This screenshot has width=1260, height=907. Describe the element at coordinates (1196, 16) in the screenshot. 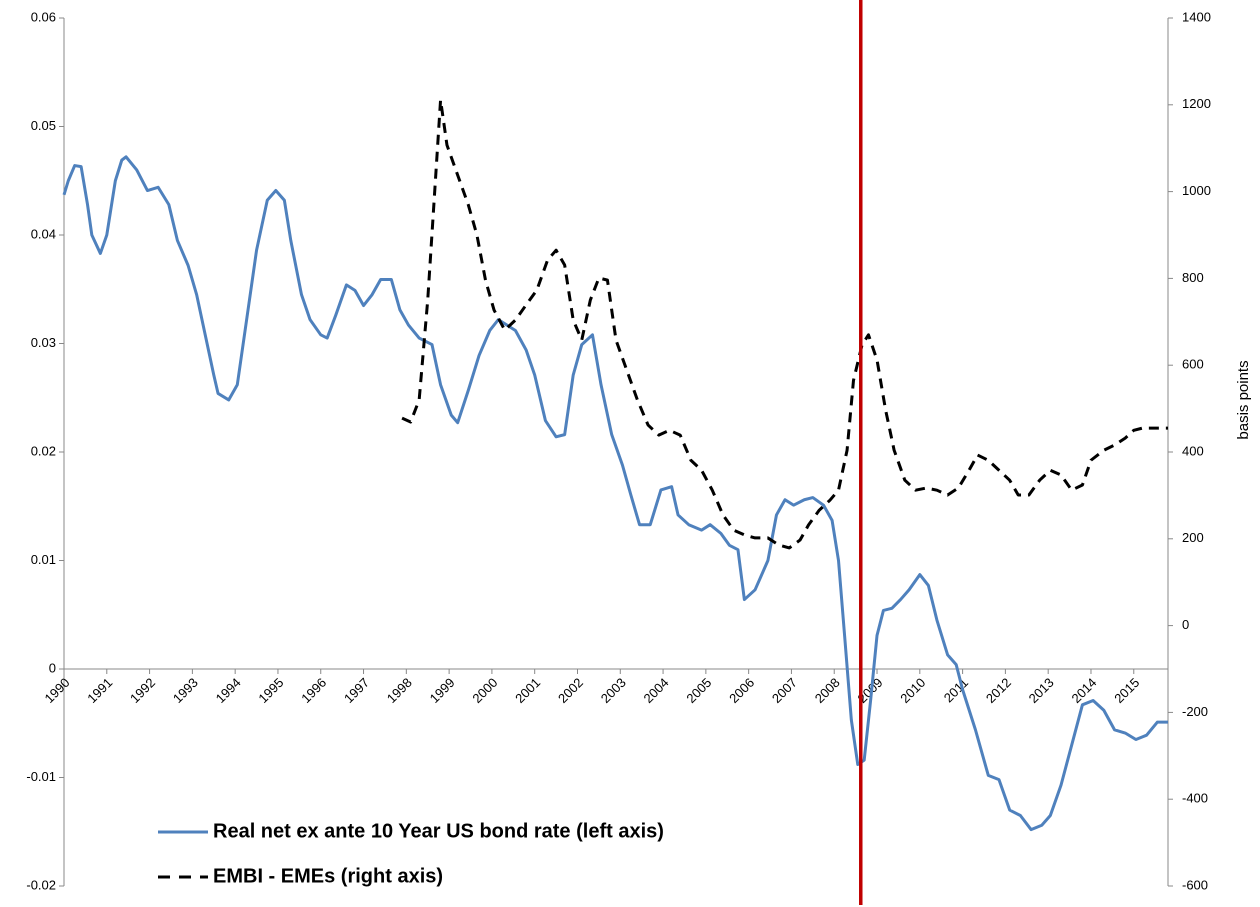

I see `y2-tick-label: 1400` at that location.